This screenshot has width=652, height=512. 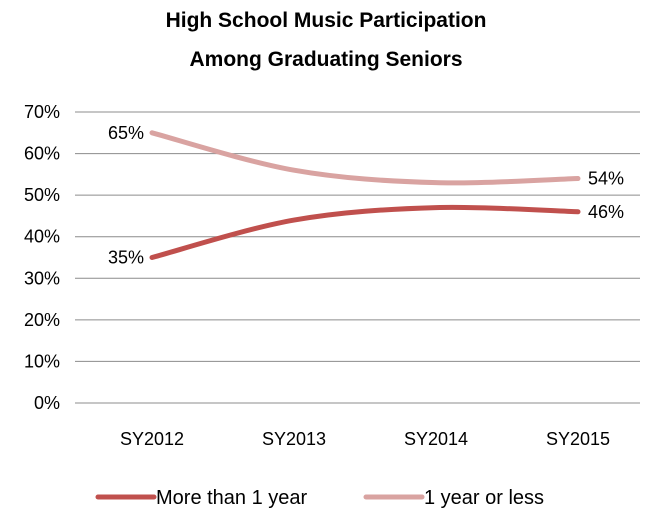 What do you see at coordinates (42, 361) in the screenshot?
I see `y-tick-label: 10%` at bounding box center [42, 361].